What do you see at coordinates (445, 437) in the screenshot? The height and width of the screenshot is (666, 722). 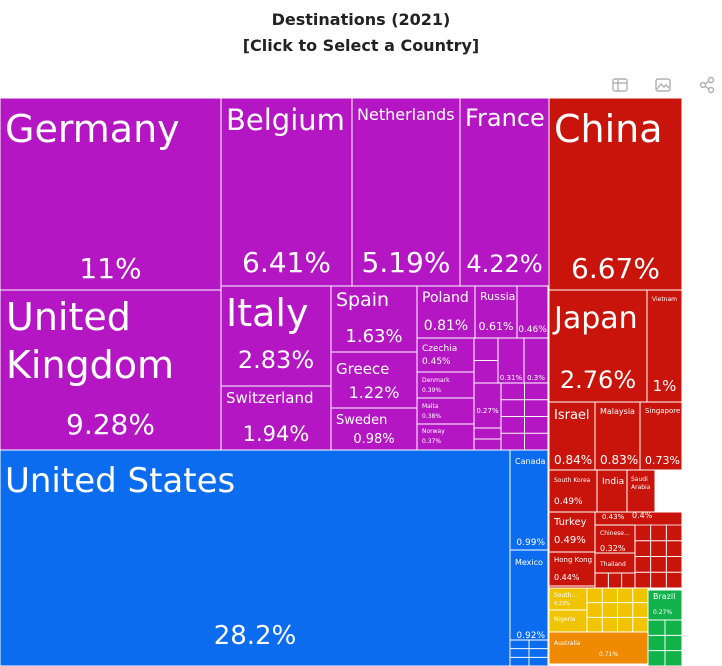 I see `tile-norway` at bounding box center [445, 437].